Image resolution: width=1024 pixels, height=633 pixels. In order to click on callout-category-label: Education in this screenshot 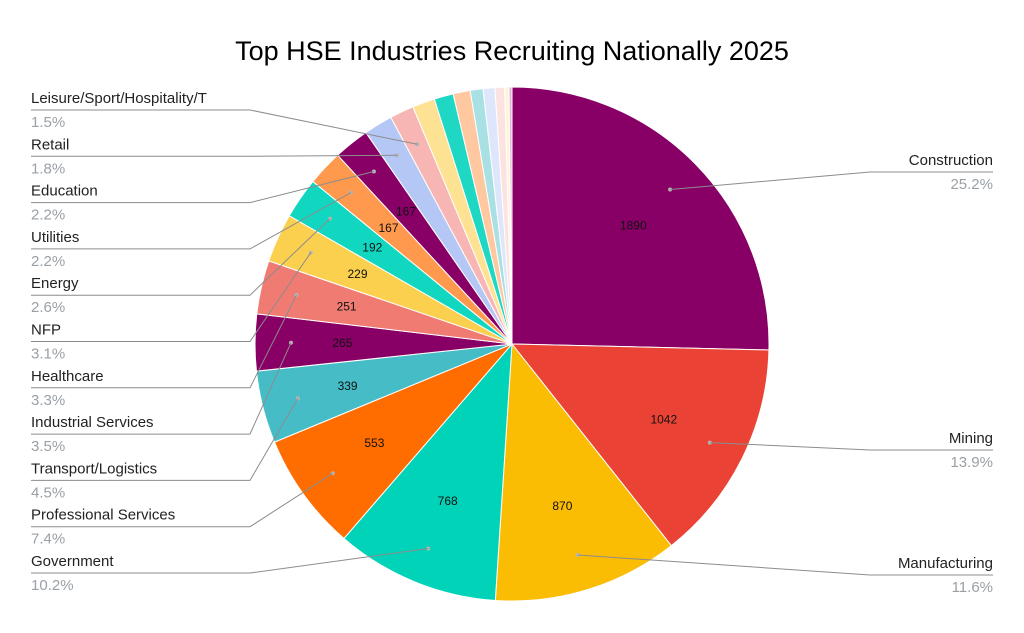, I will do `click(64, 191)`.